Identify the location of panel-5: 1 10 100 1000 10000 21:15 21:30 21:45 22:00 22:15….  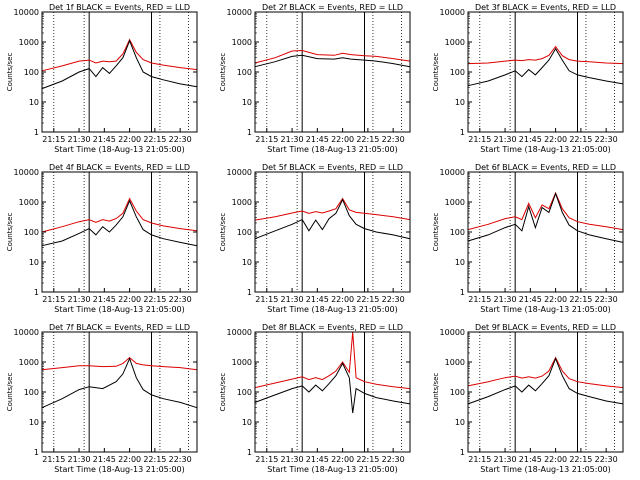
(315, 238).